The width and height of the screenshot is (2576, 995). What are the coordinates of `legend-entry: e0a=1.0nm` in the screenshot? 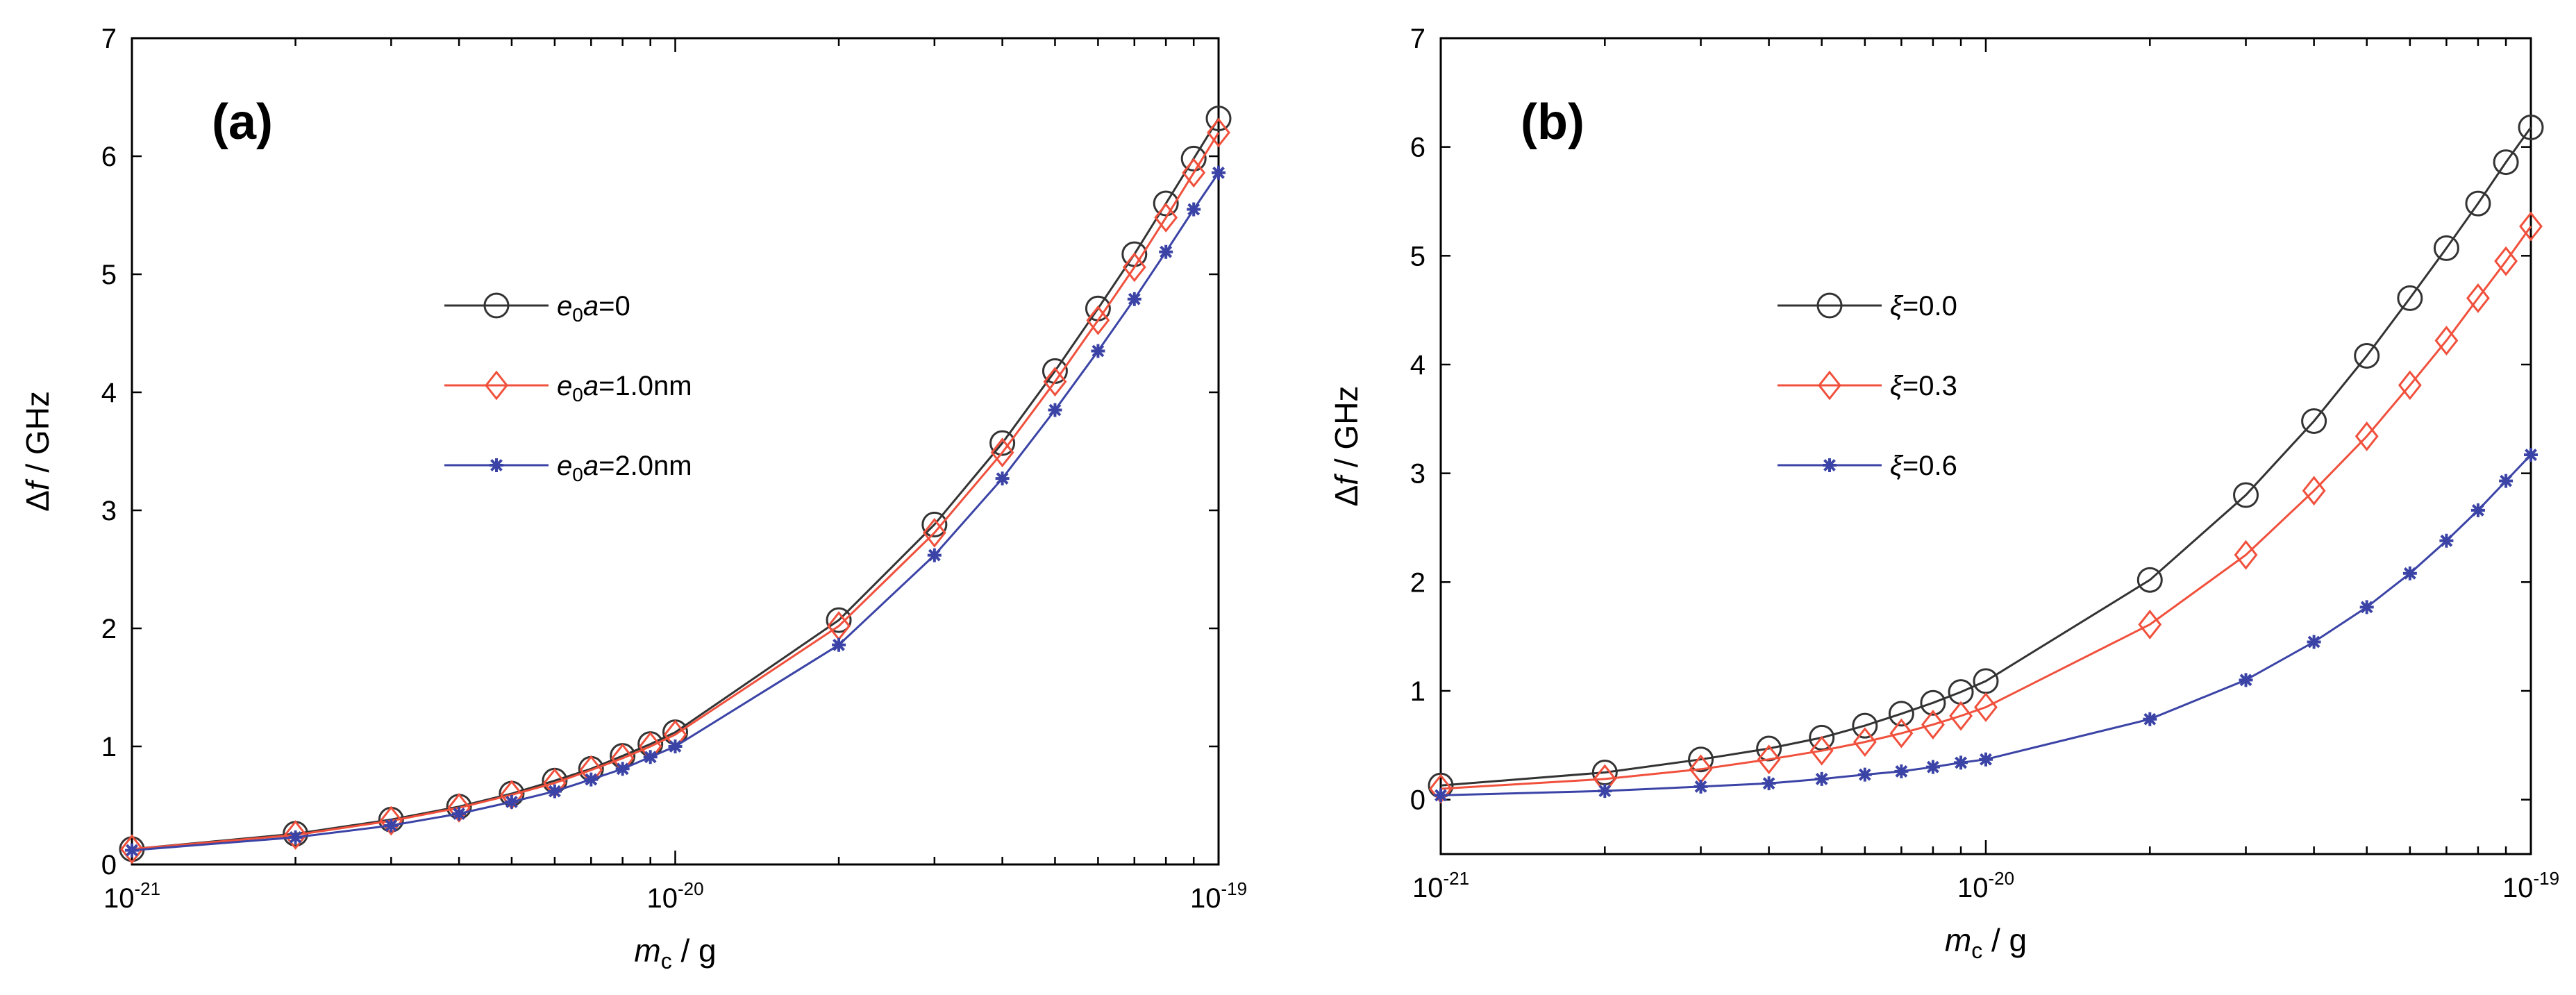 It's located at (568, 387).